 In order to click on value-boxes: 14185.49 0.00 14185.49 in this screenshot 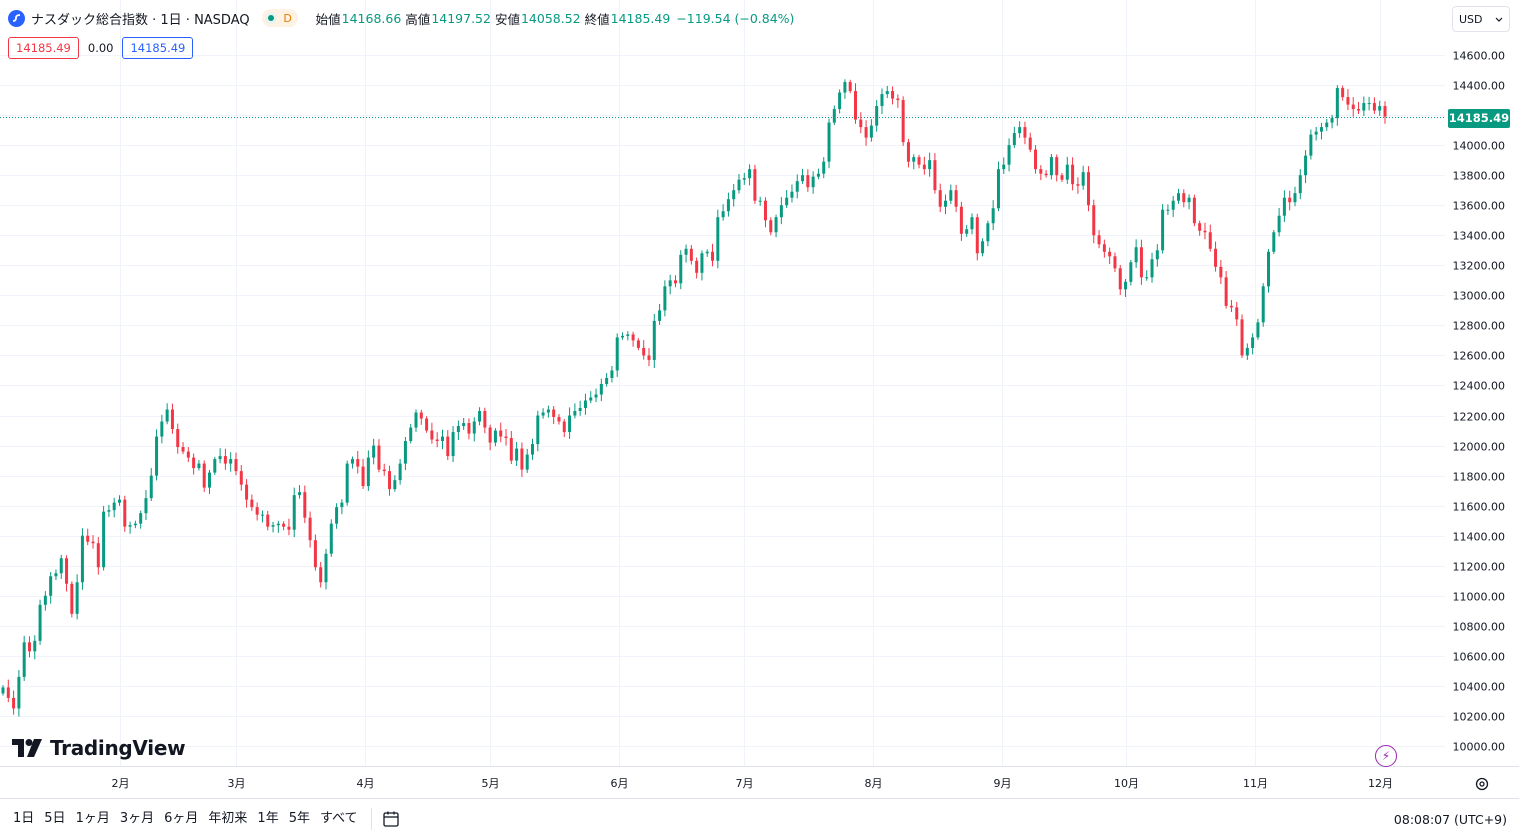, I will do `click(101, 48)`.